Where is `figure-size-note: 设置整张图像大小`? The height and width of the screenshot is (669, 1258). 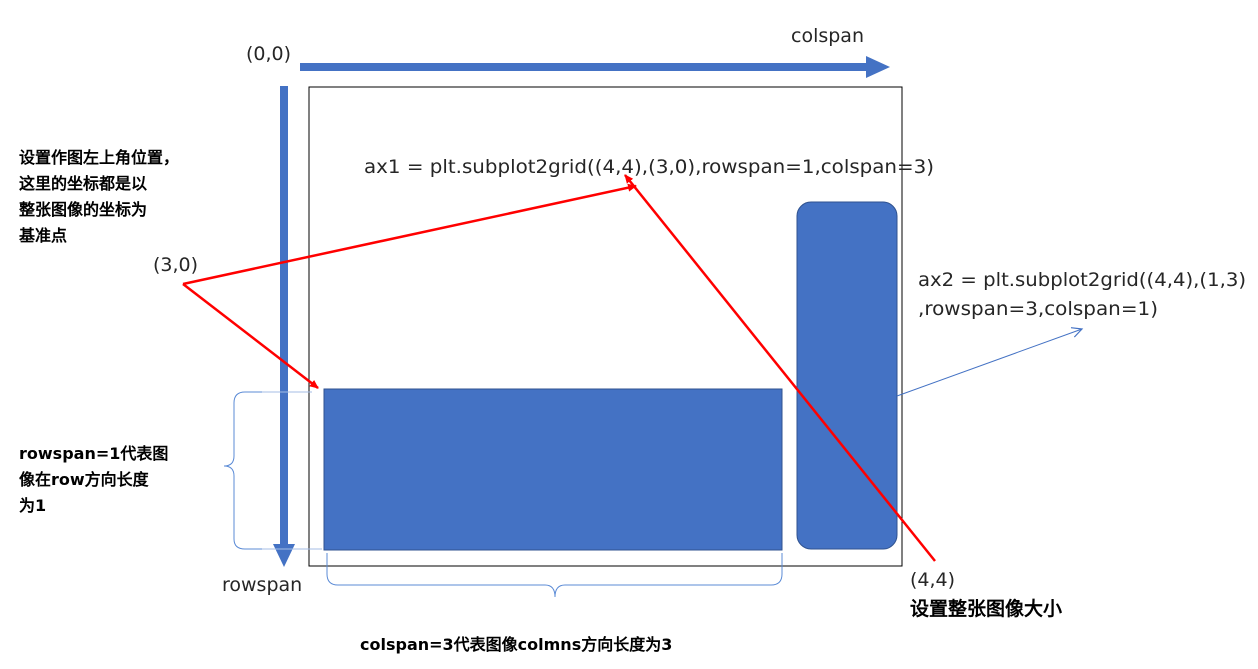
figure-size-note: 设置整张图像大小 is located at coordinates (986, 608).